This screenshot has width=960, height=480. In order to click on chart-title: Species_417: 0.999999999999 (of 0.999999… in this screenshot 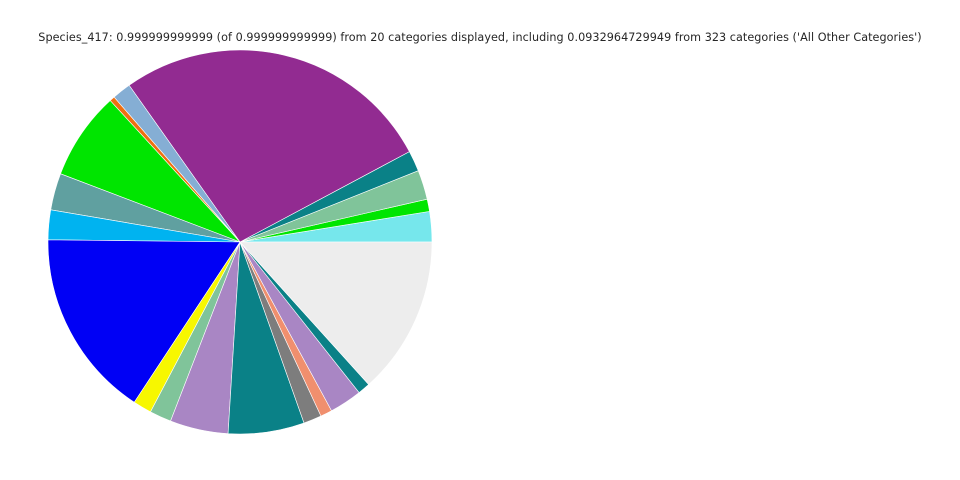, I will do `click(480, 37)`.